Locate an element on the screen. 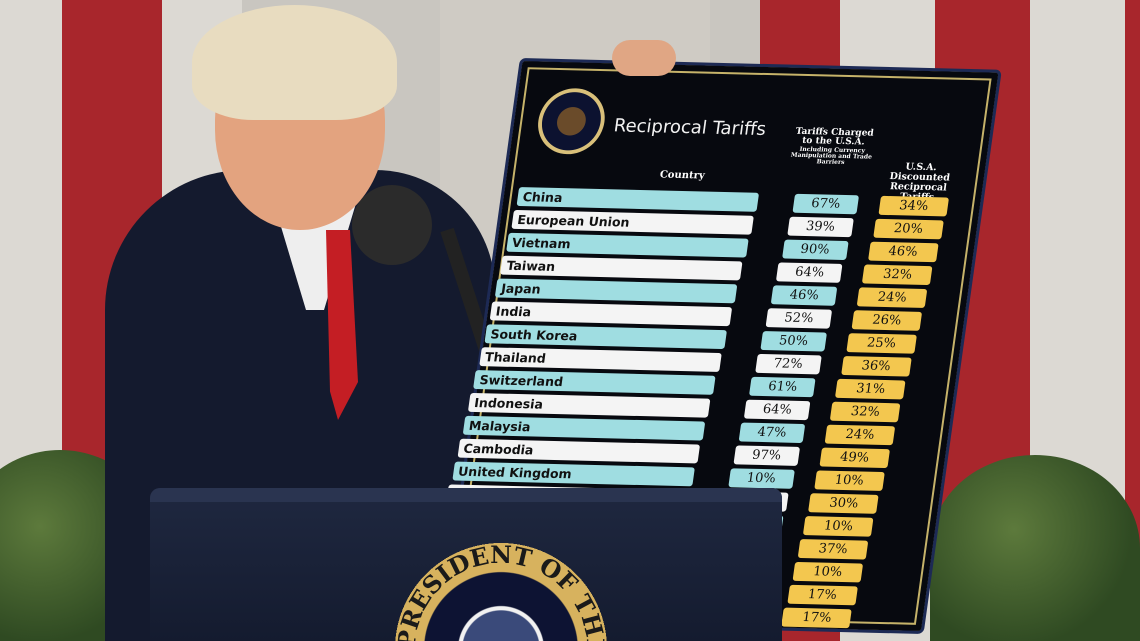 Image resolution: width=1140 pixels, height=641 pixels. header-charged-label: Tariffs Charged to the U.S.A. is located at coordinates (834, 137).